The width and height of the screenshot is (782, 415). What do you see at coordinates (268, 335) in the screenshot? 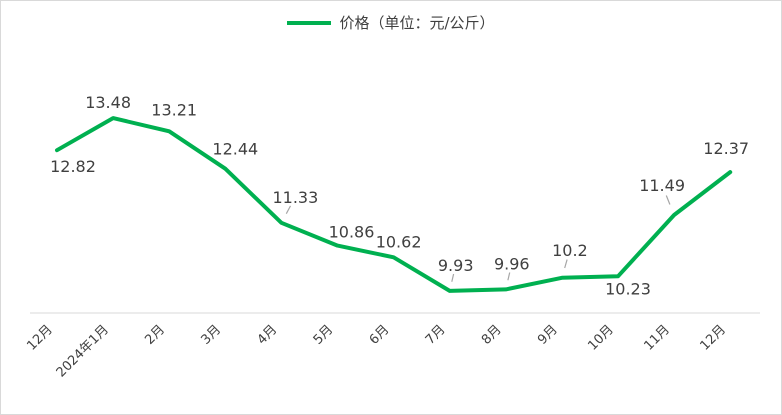
I see `x-tick-label: 4月` at bounding box center [268, 335].